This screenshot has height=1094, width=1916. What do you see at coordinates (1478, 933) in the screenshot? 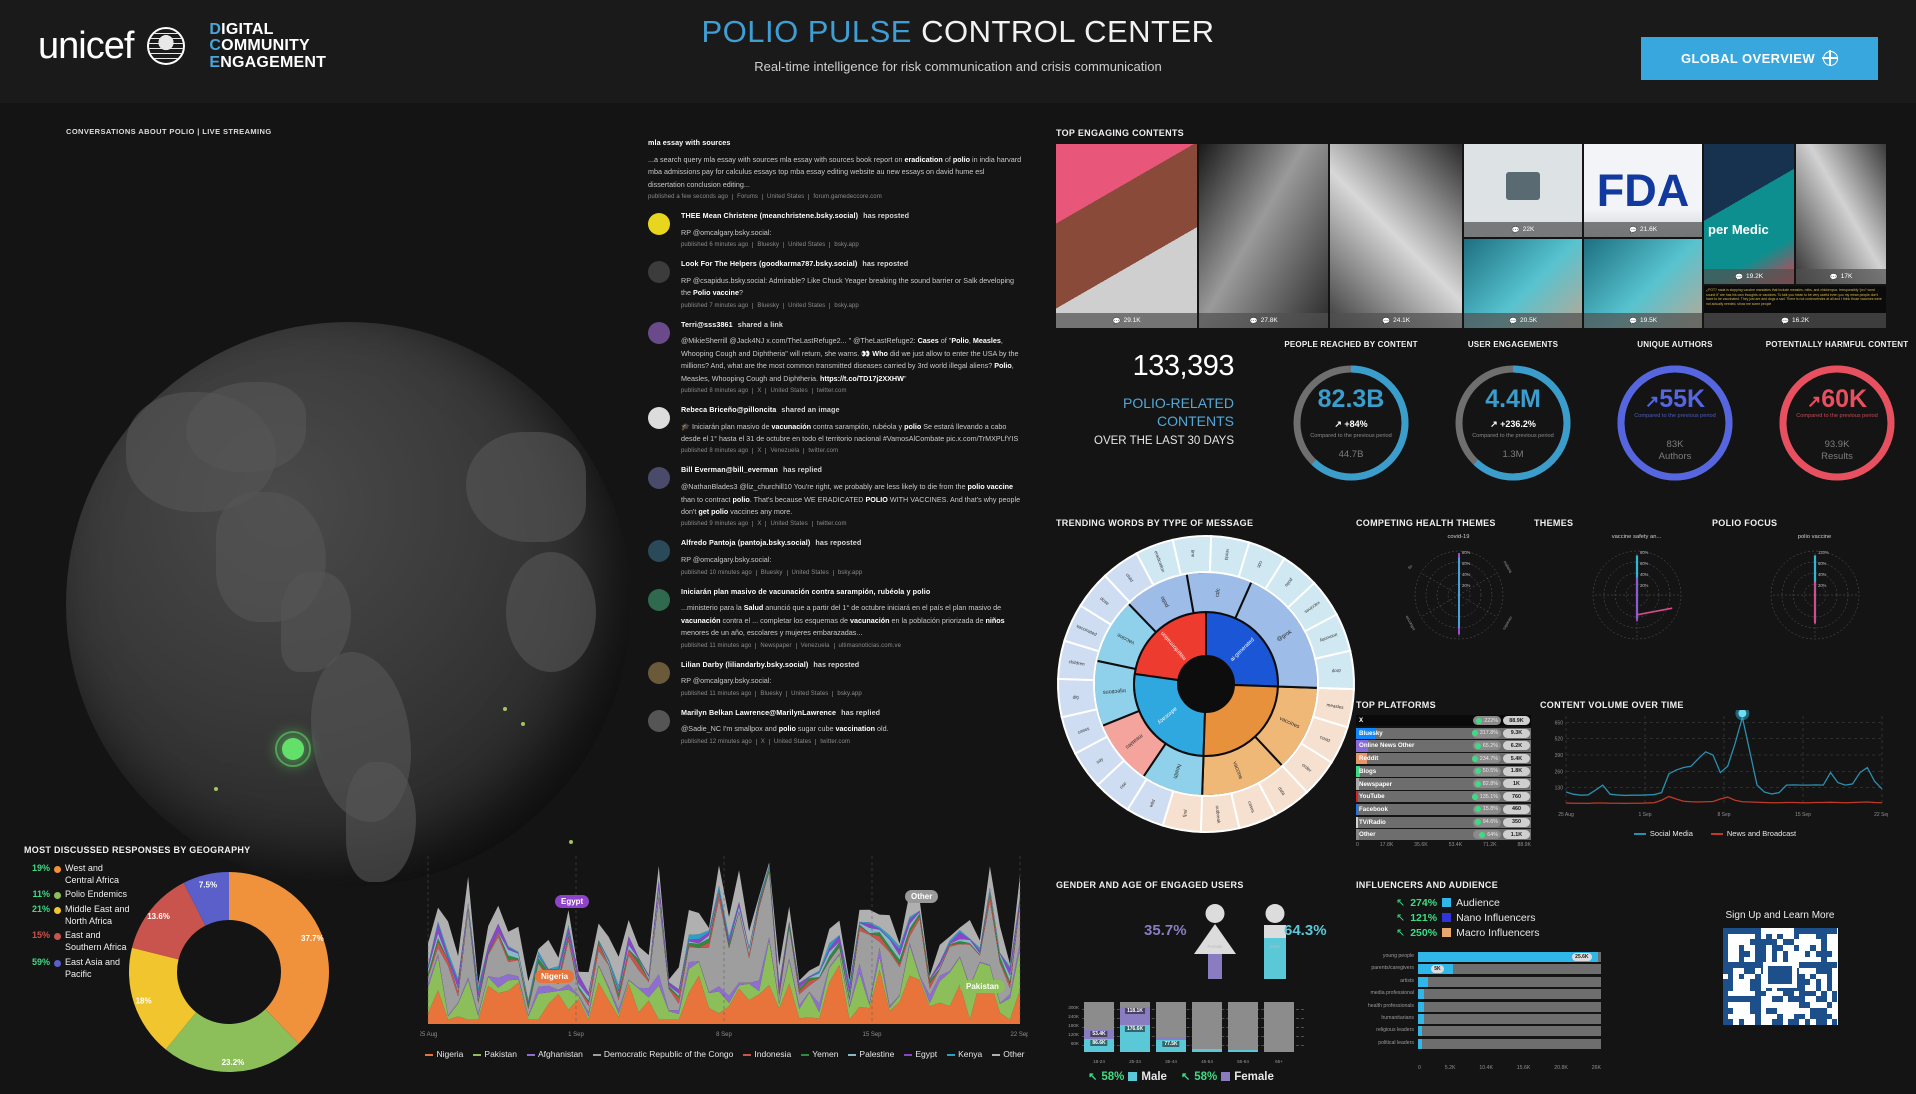
I see `influencer-legend-item: ↖ 250% Macro Influencers` at bounding box center [1478, 933].